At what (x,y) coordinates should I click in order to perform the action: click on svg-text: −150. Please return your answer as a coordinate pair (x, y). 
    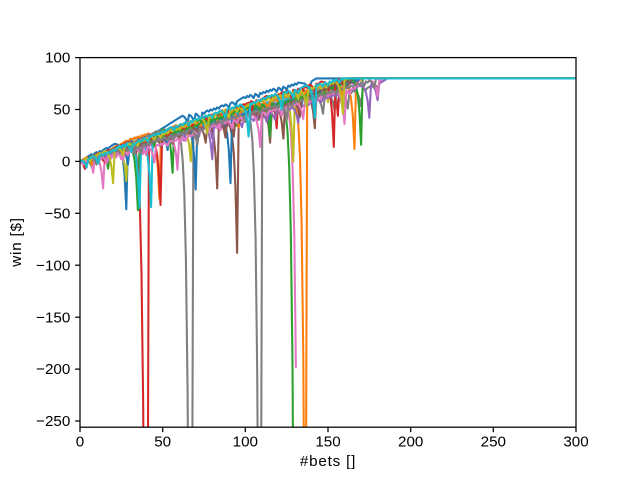
    Looking at the image, I should click on (53, 317).